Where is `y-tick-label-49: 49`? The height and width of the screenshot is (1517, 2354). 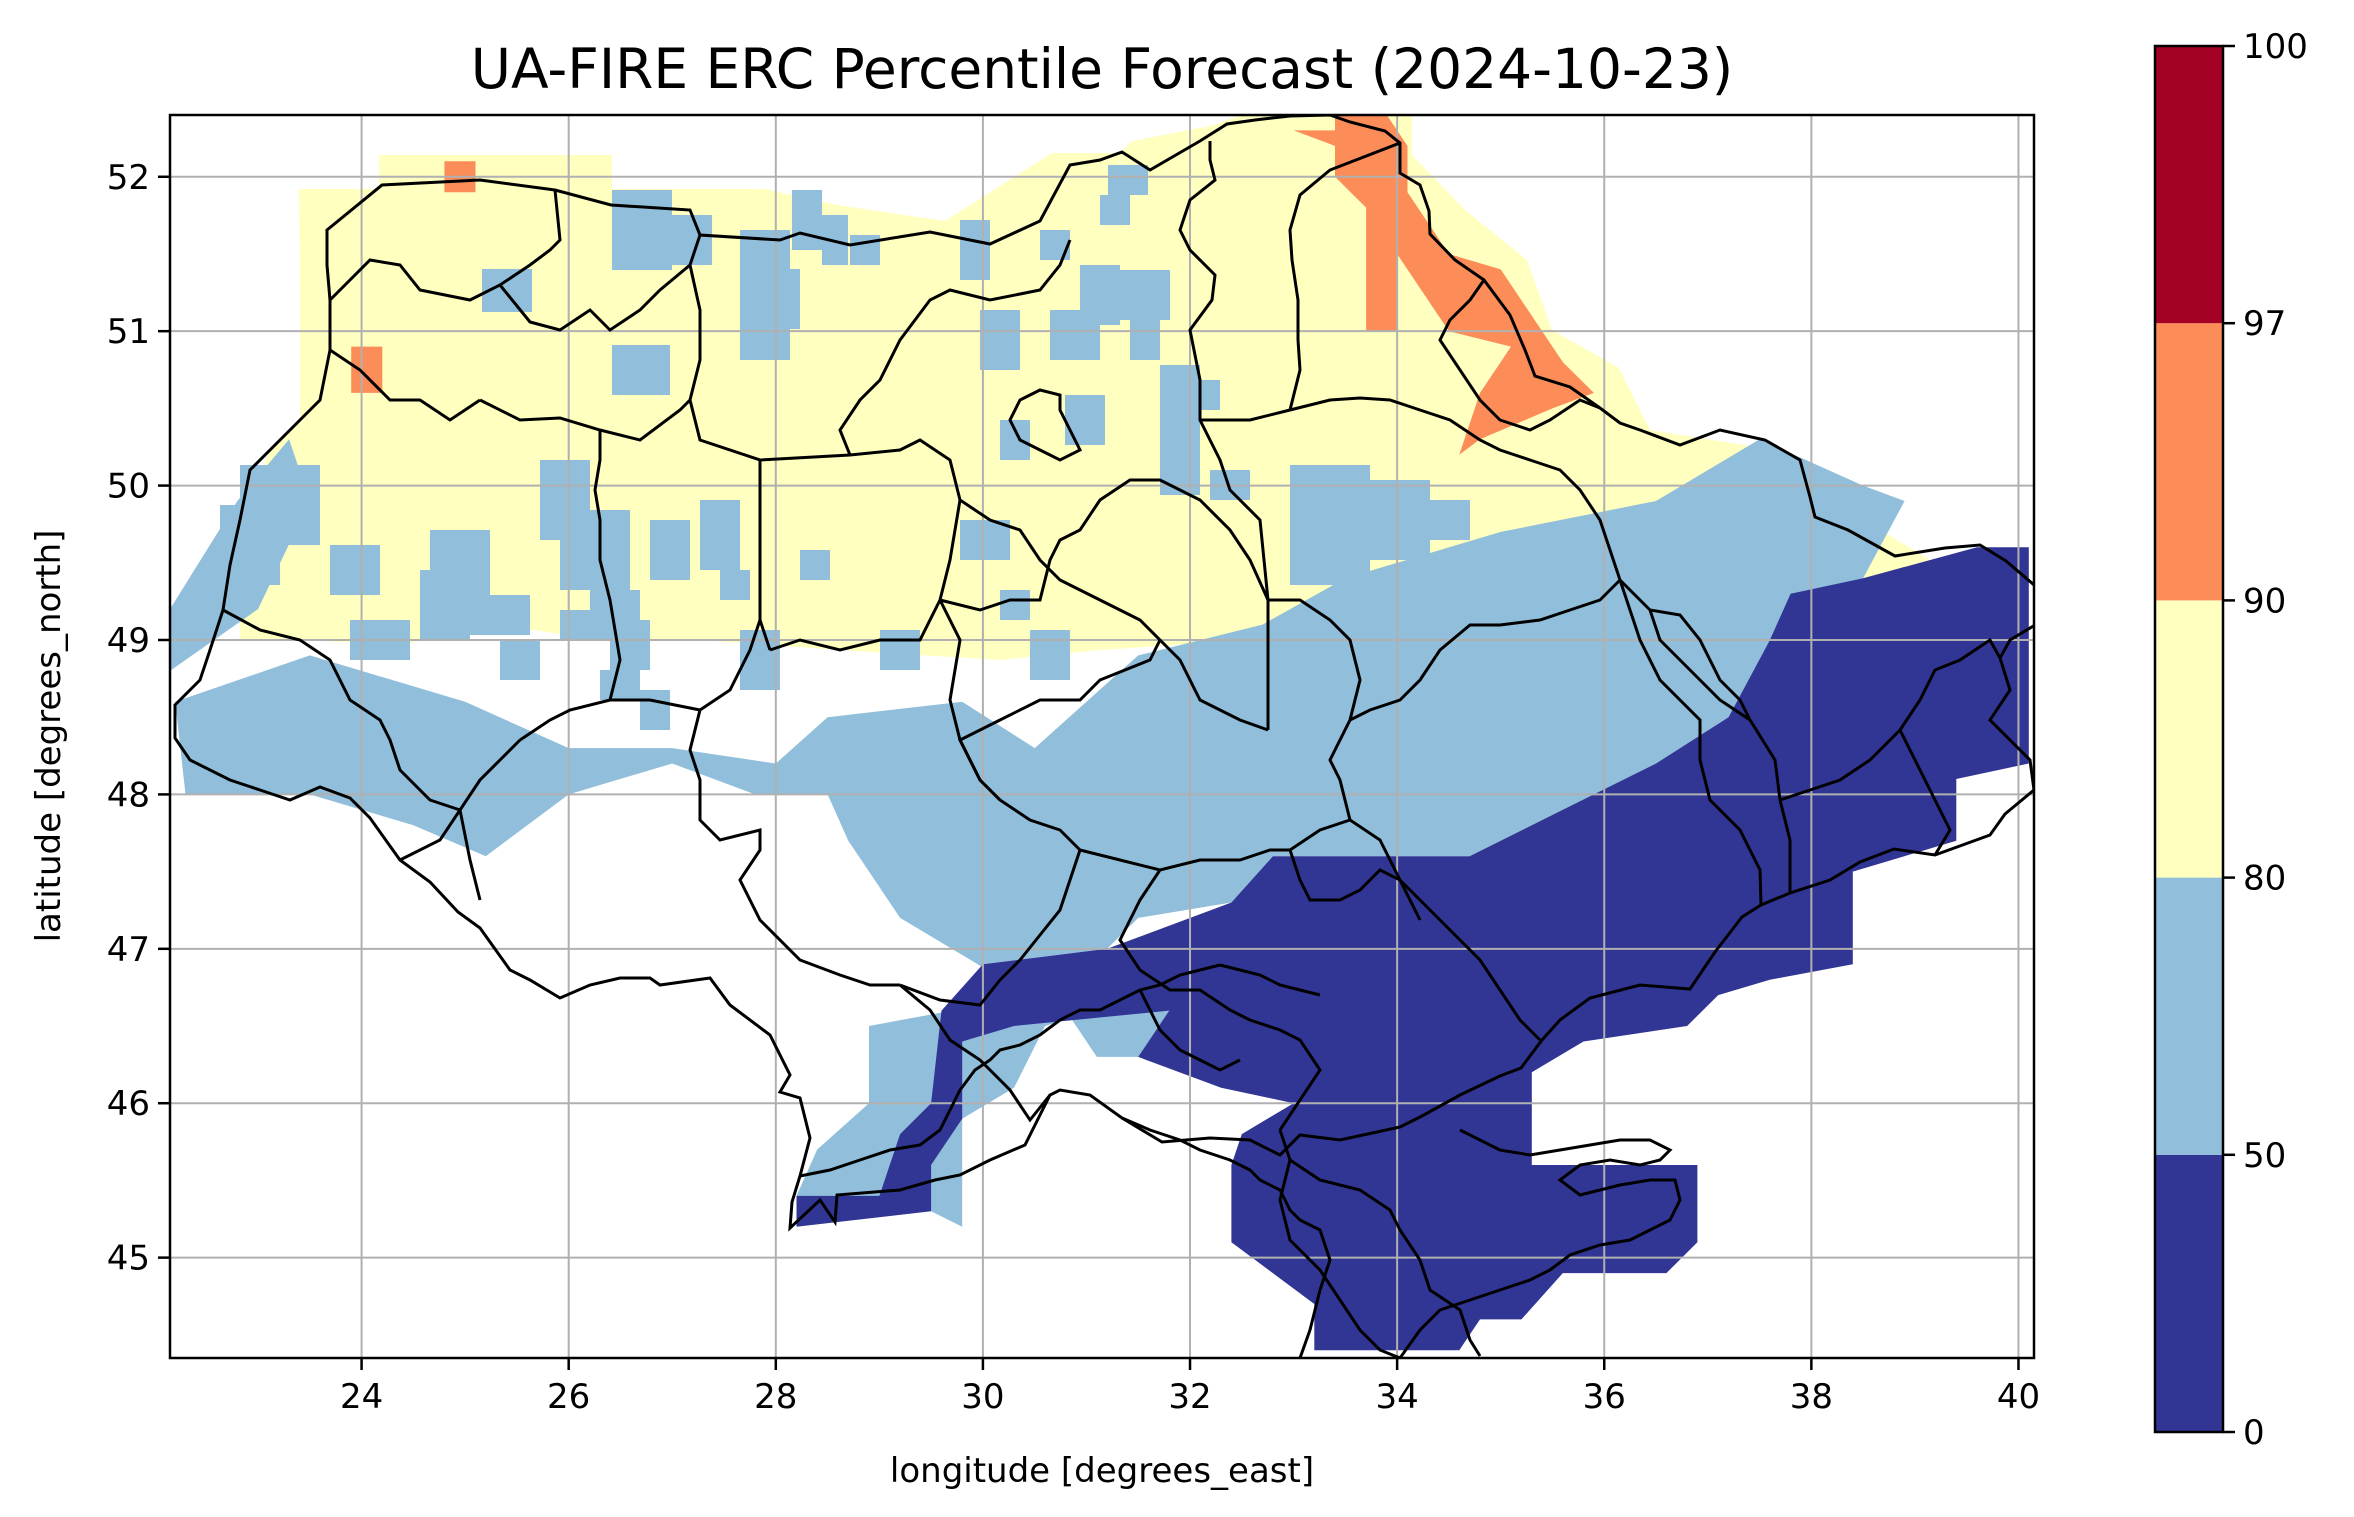 y-tick-label-49: 49 is located at coordinates (128, 641).